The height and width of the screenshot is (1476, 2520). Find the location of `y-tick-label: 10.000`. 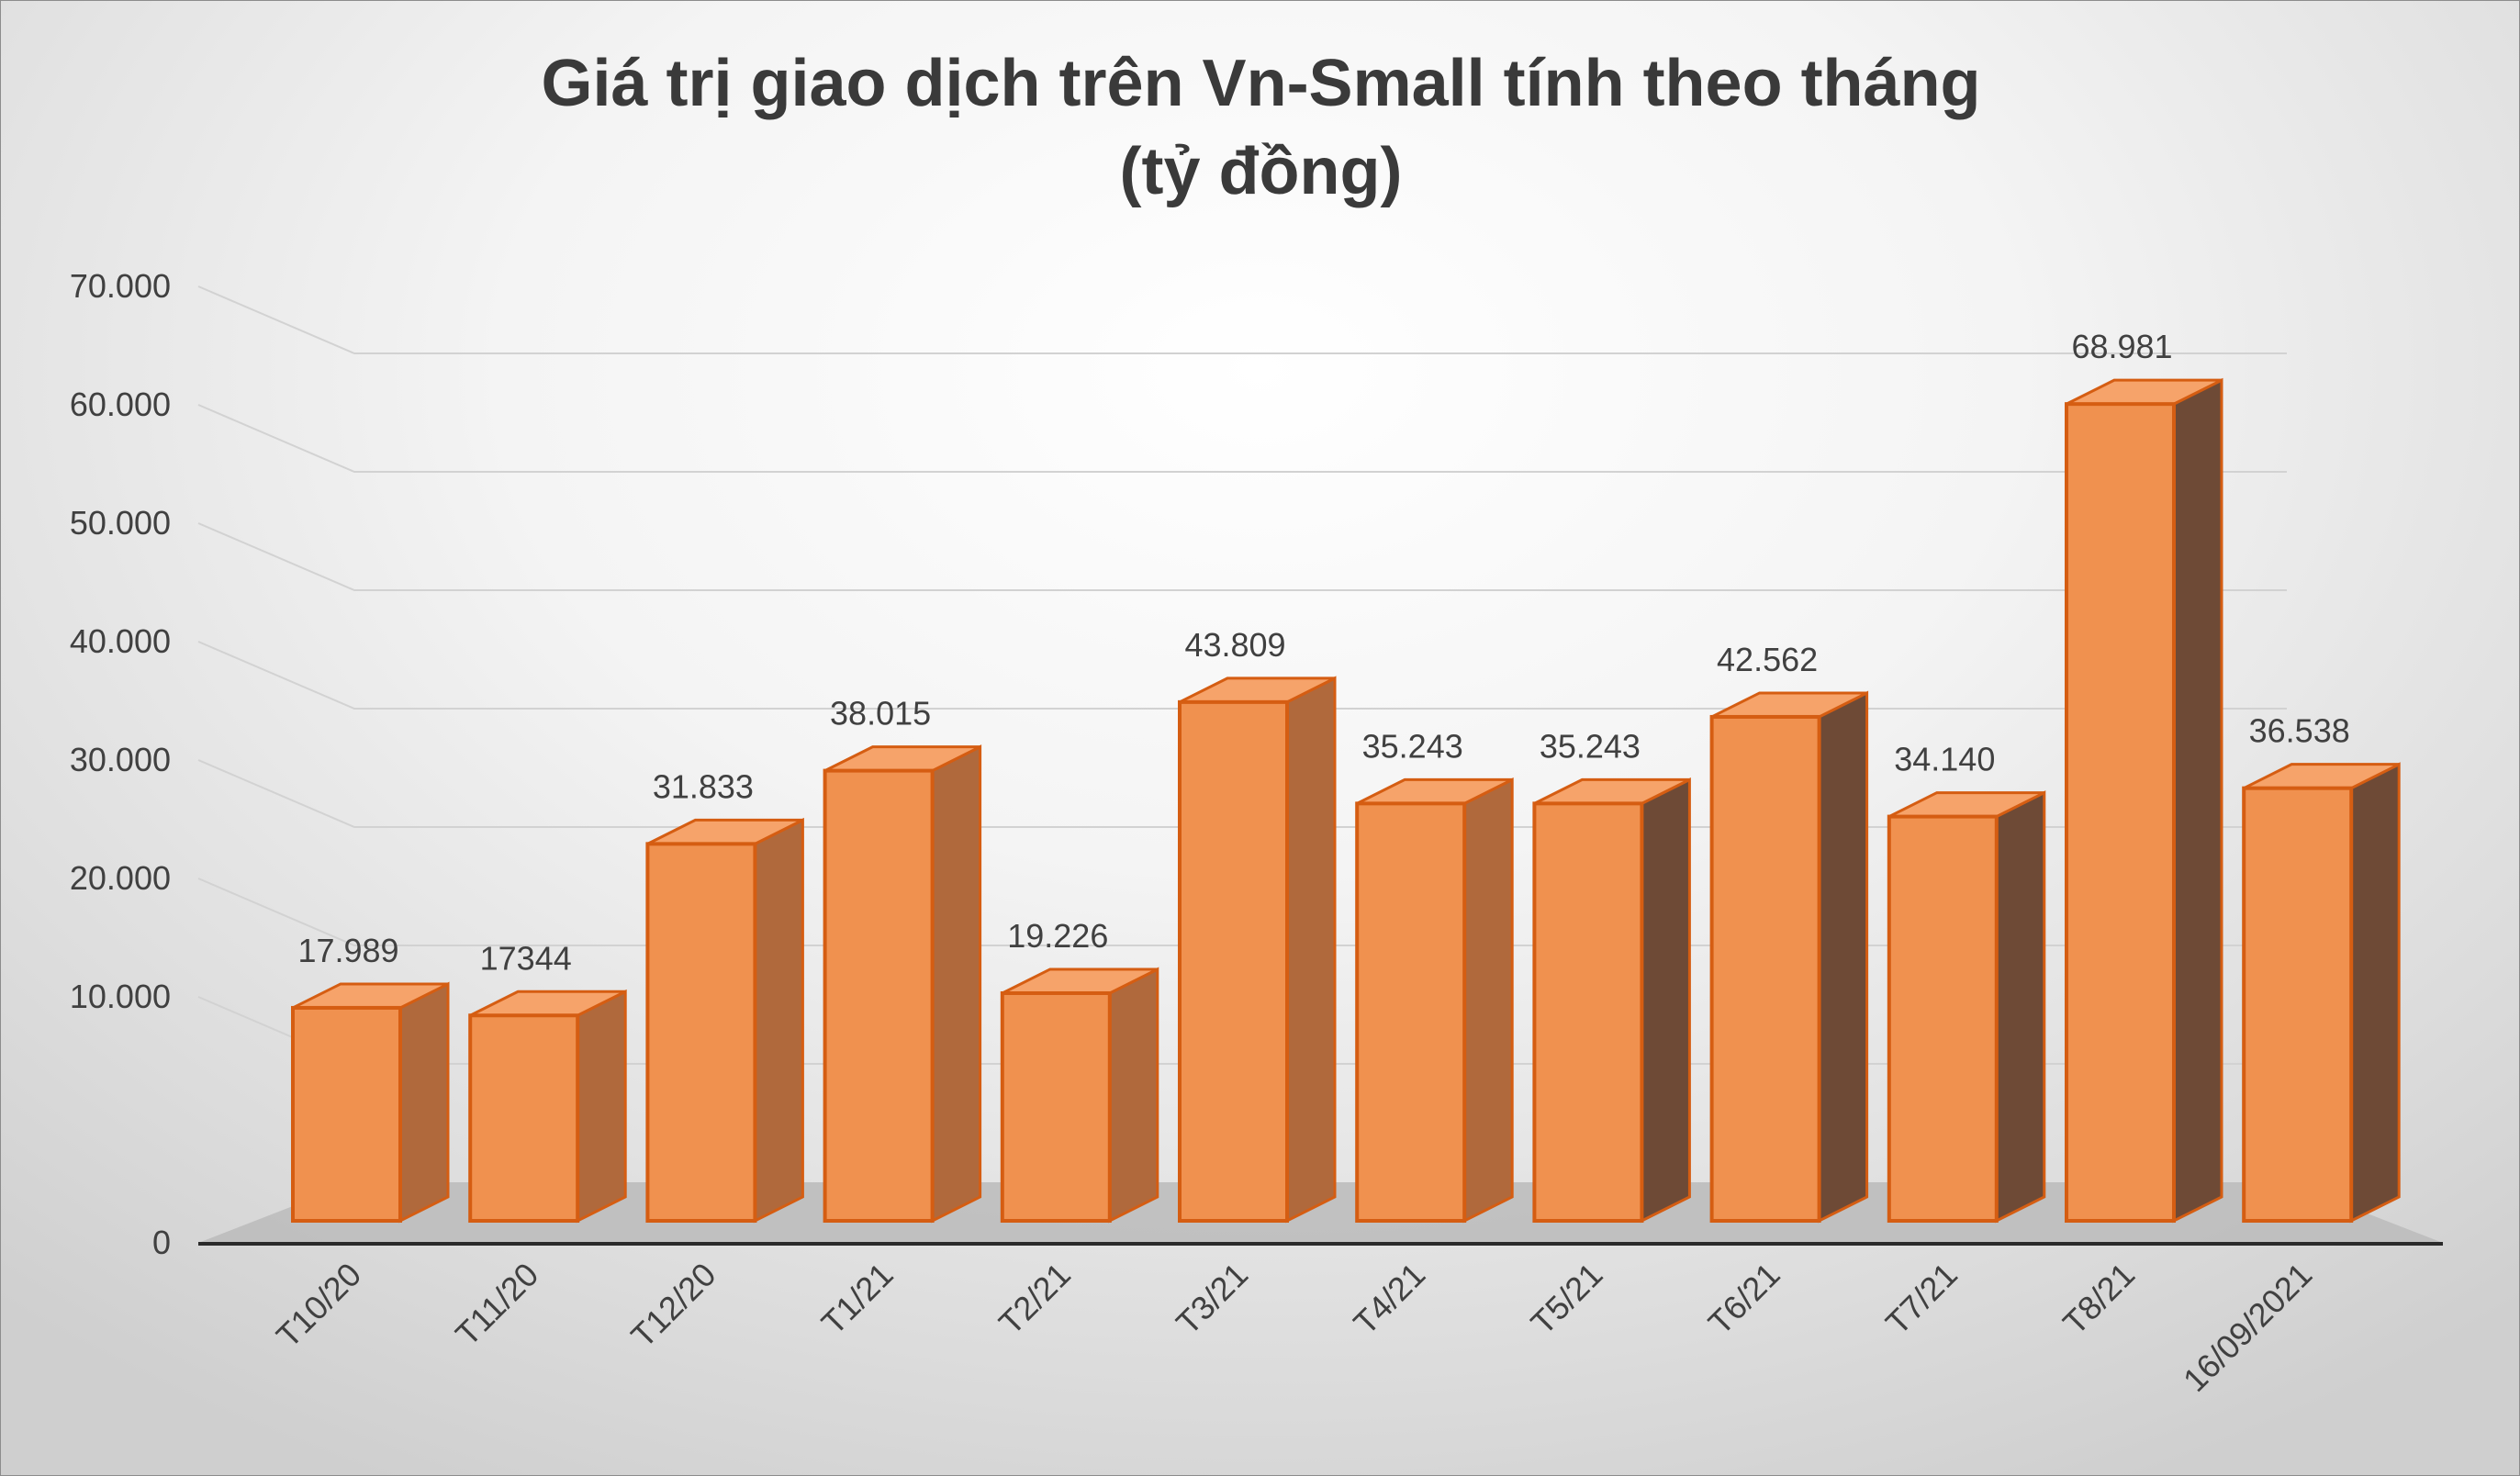

y-tick-label: 10.000 is located at coordinates (120, 996).